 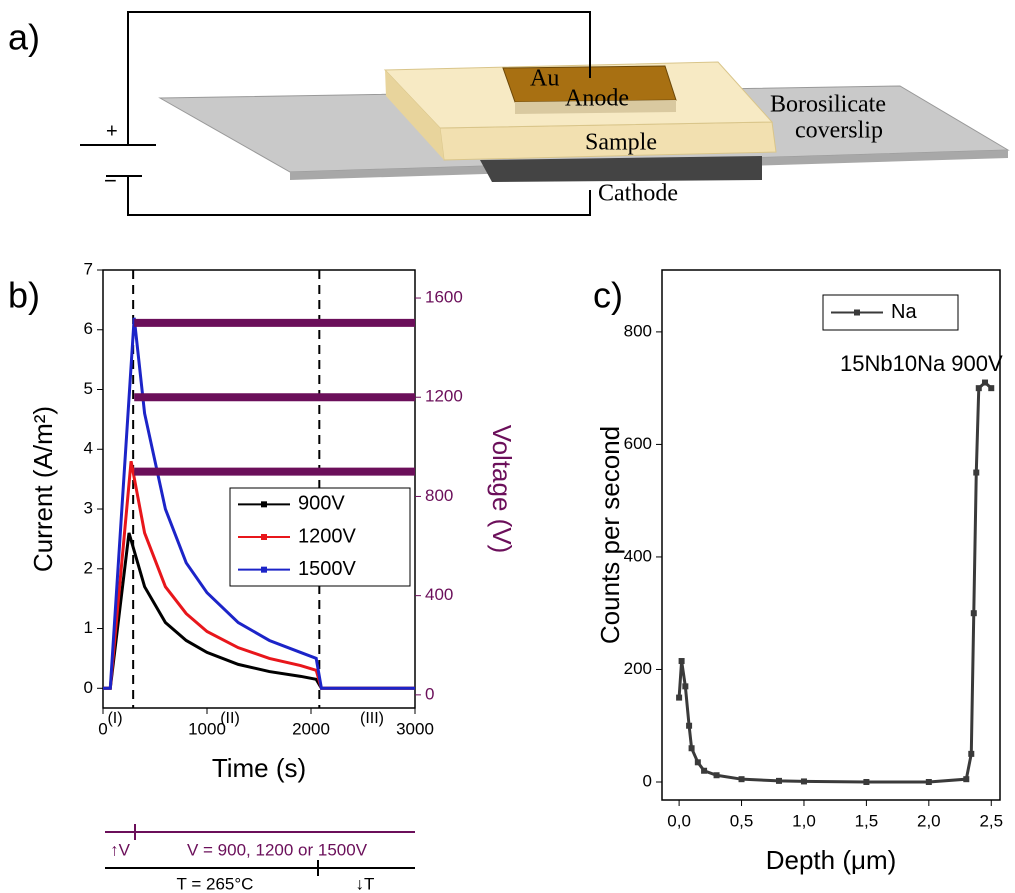 What do you see at coordinates (414, 115) in the screenshot?
I see `sample-left` at bounding box center [414, 115].